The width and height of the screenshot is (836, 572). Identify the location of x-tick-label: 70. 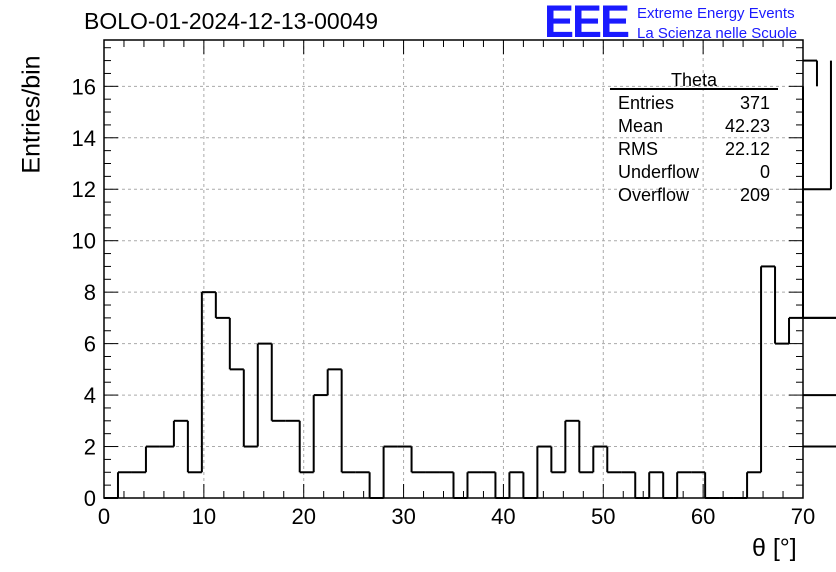
(803, 516).